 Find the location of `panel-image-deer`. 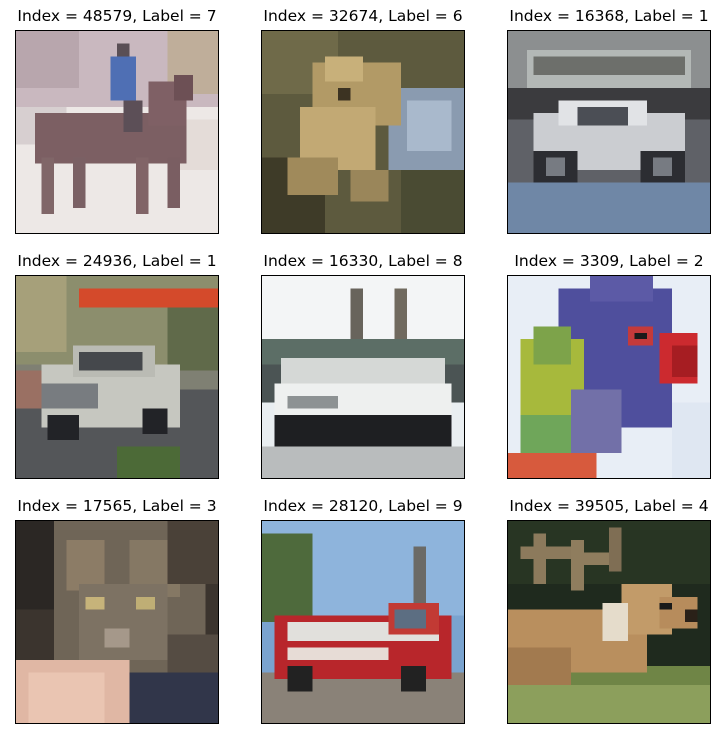

panel-image-deer is located at coordinates (609, 622).